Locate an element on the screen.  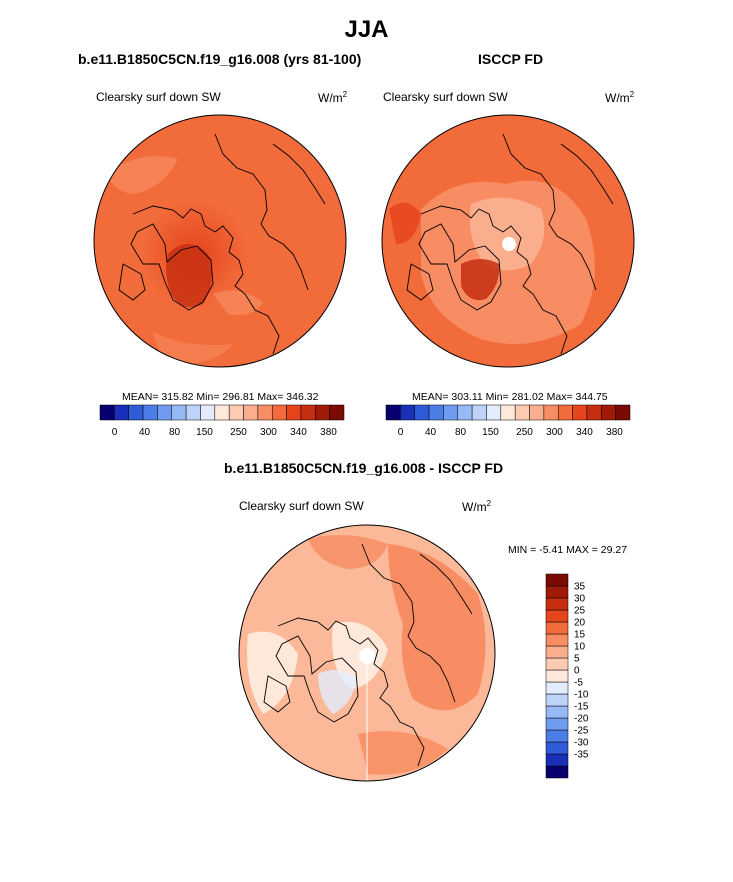
model-colorbar-tick-label: 150 is located at coordinates (204, 432).